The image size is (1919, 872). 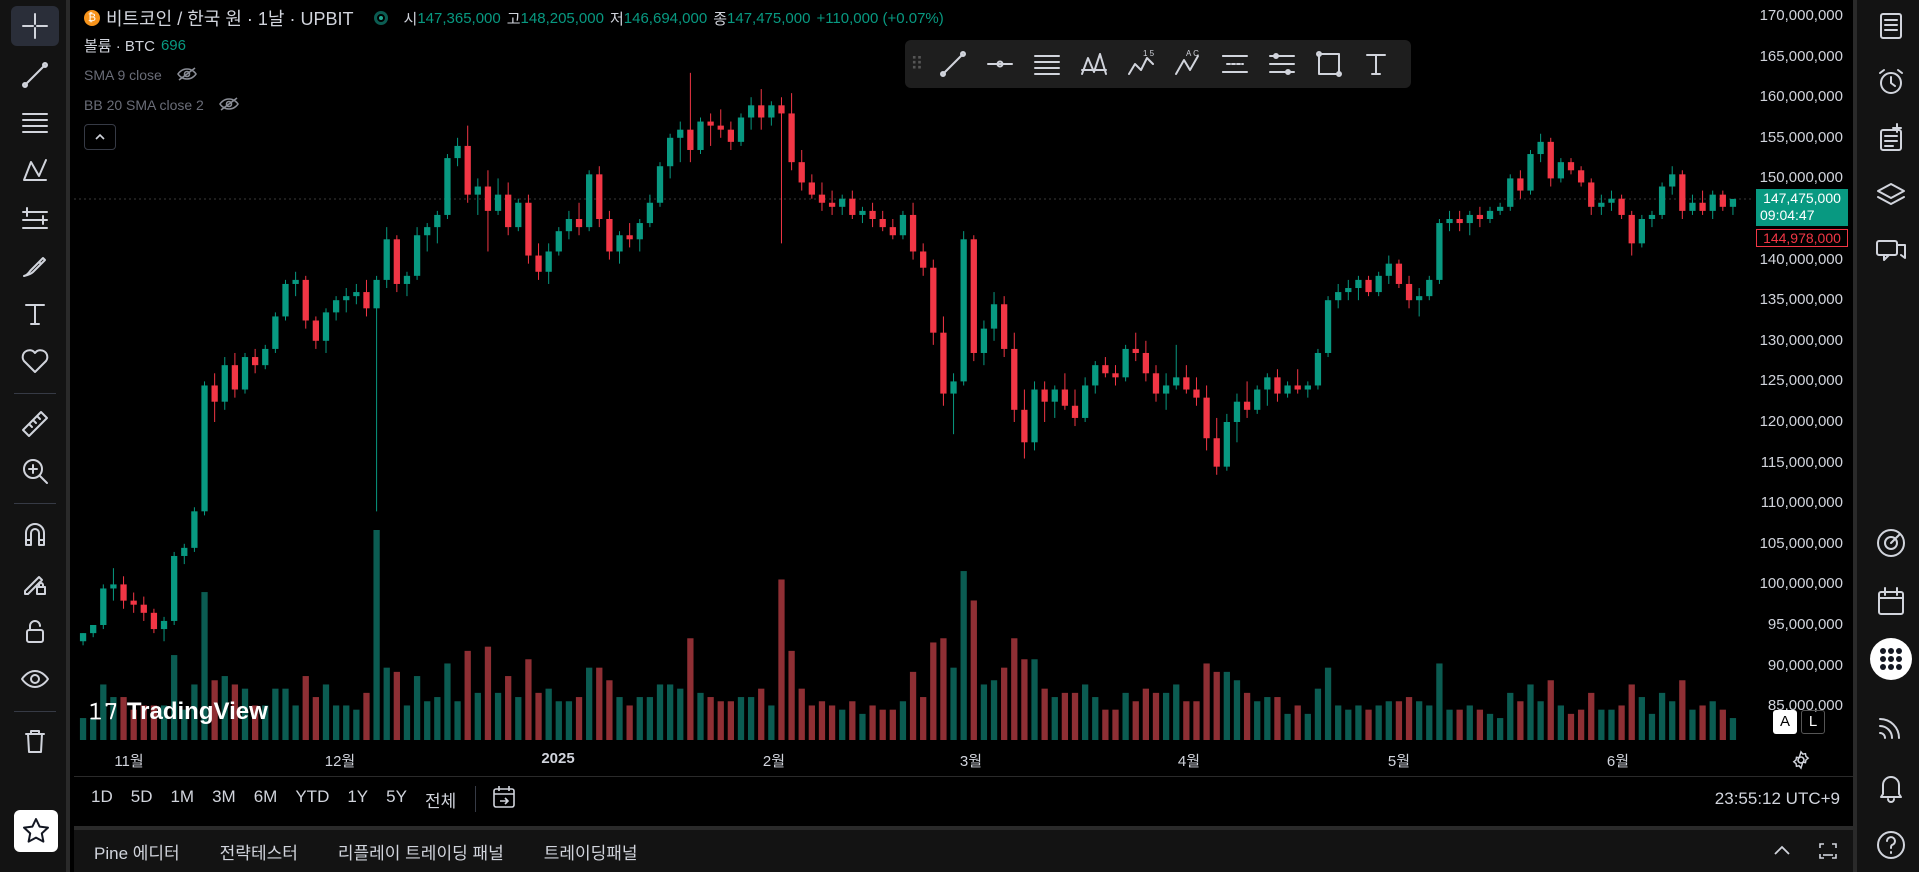 I want to click on crosshair-icon, so click(x=35, y=26).